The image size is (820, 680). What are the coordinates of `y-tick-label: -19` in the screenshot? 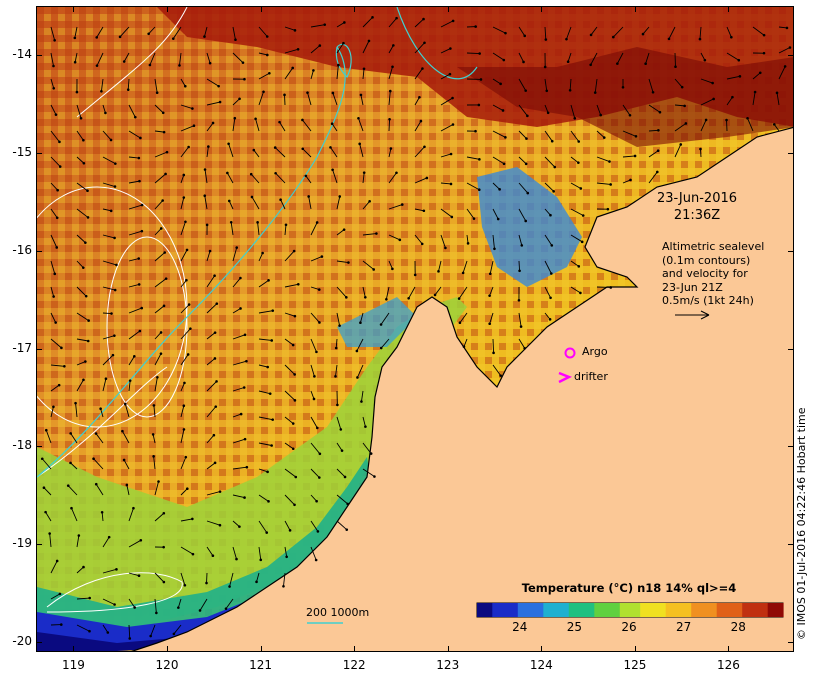 It's located at (22, 543).